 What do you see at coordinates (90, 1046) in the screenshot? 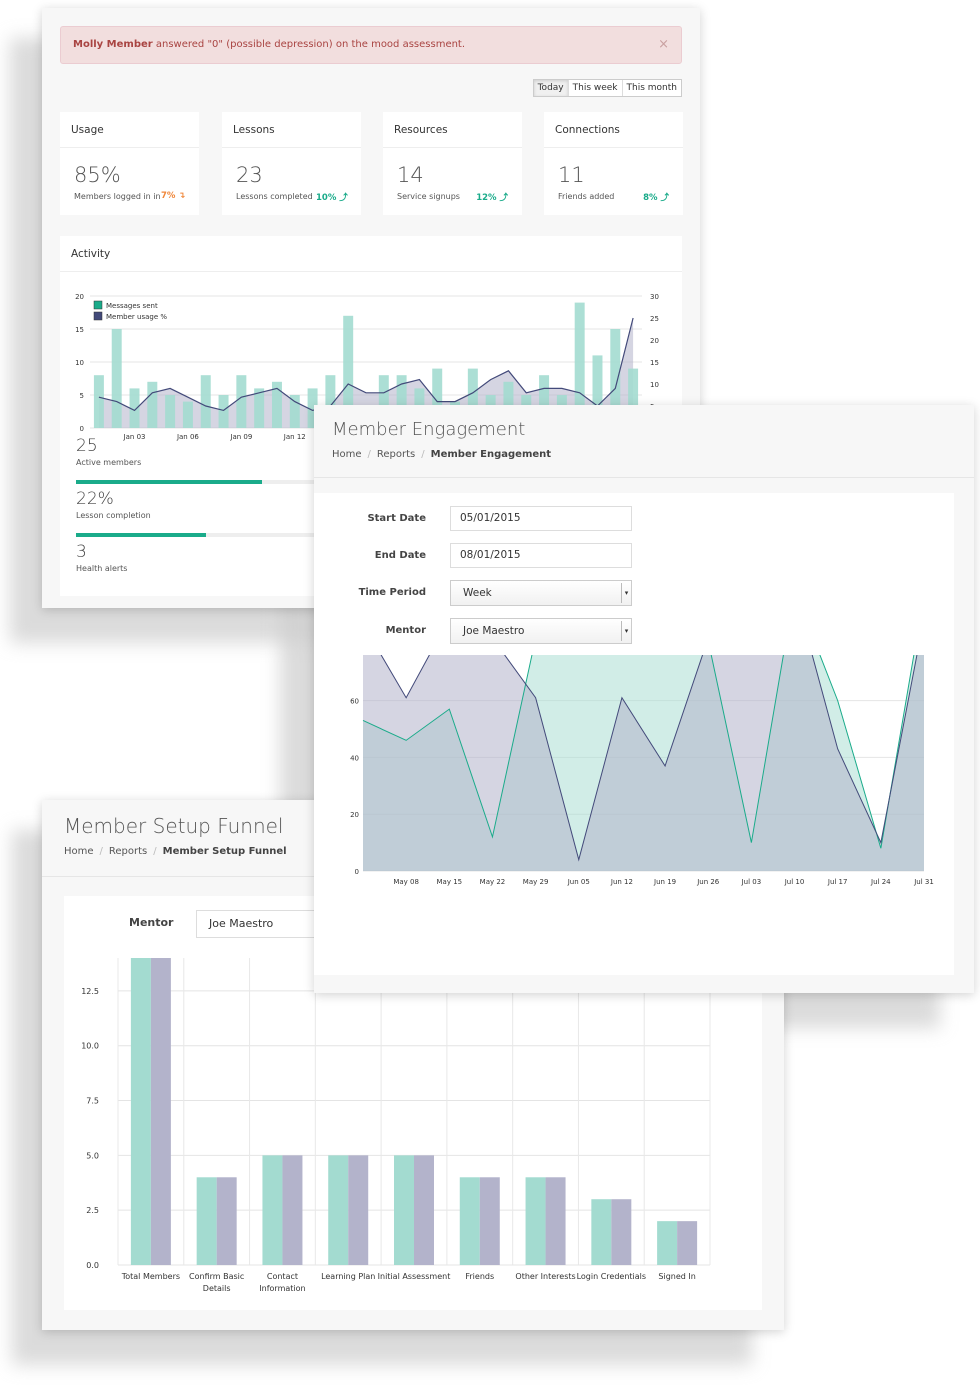
I see `y-tick-label: 10.0` at bounding box center [90, 1046].